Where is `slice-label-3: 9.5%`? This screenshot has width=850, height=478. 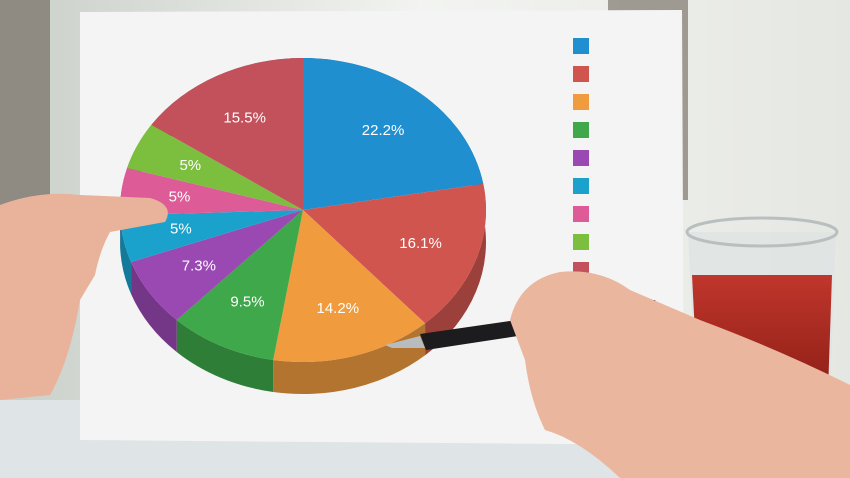
slice-label-3: 9.5% is located at coordinates (247, 301).